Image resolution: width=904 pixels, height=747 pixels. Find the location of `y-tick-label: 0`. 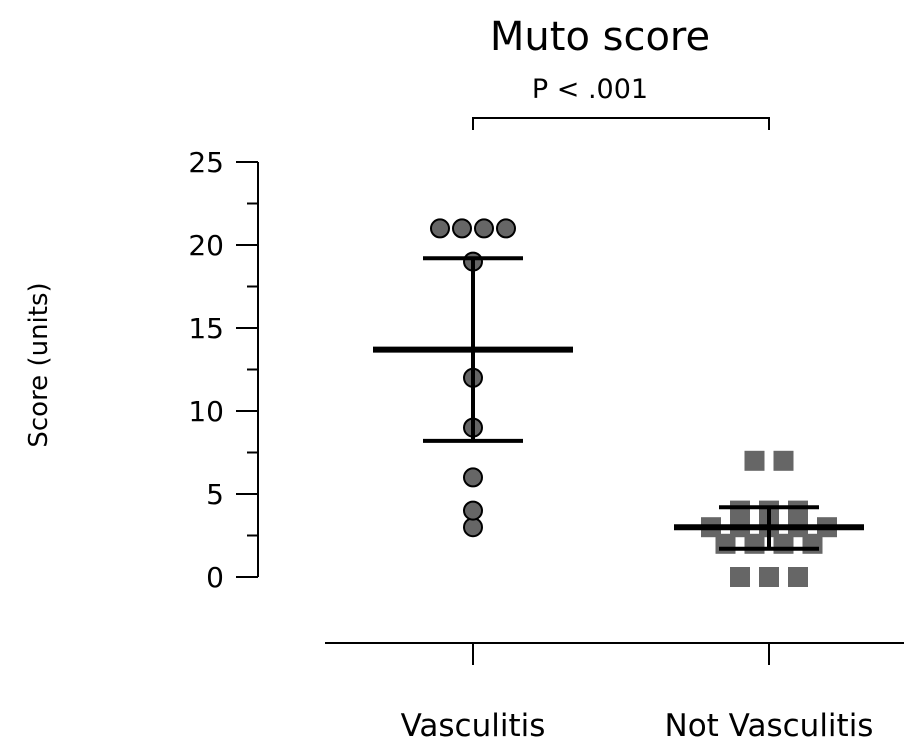

y-tick-label: 0 is located at coordinates (215, 577).